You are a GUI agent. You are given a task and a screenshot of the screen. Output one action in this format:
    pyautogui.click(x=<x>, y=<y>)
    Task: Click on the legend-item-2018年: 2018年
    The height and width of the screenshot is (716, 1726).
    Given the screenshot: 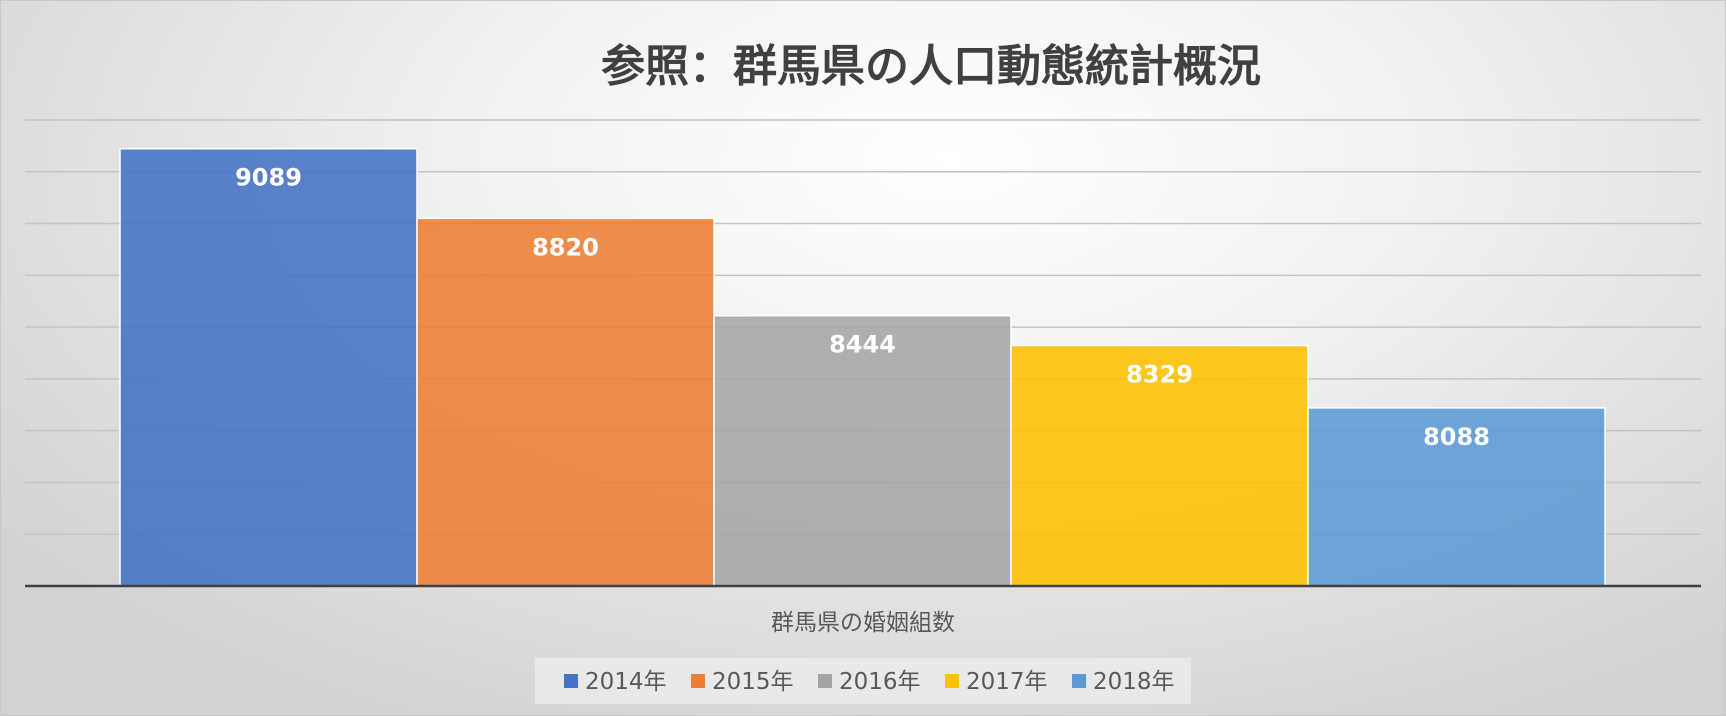 What is the action you would take?
    pyautogui.click(x=1123, y=682)
    